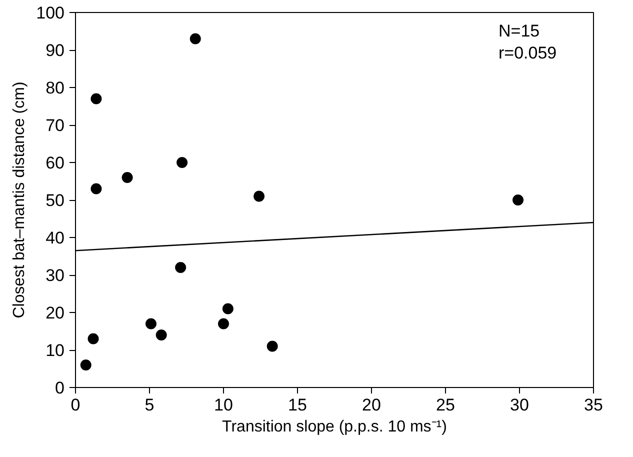  Describe the element at coordinates (519, 405) in the screenshot. I see `x-tick-label: 30` at that location.